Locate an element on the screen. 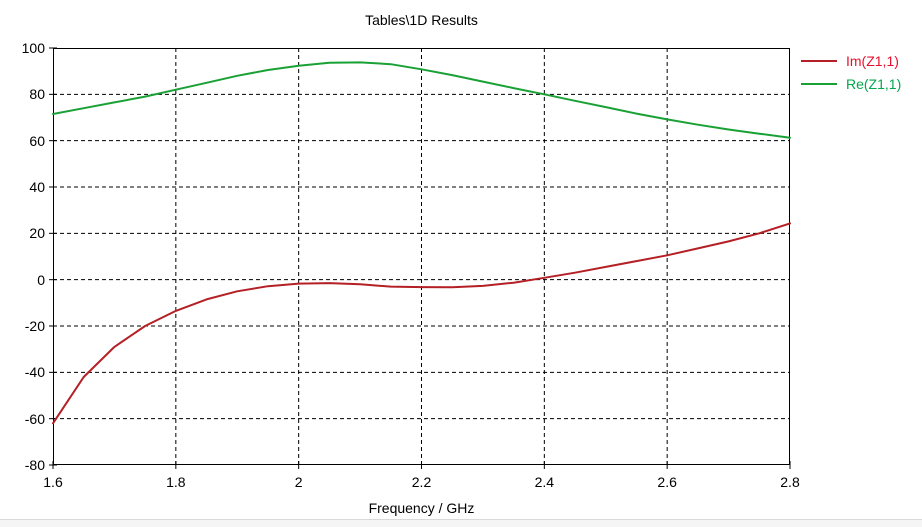  y-tick-label: 20 is located at coordinates (37, 233).